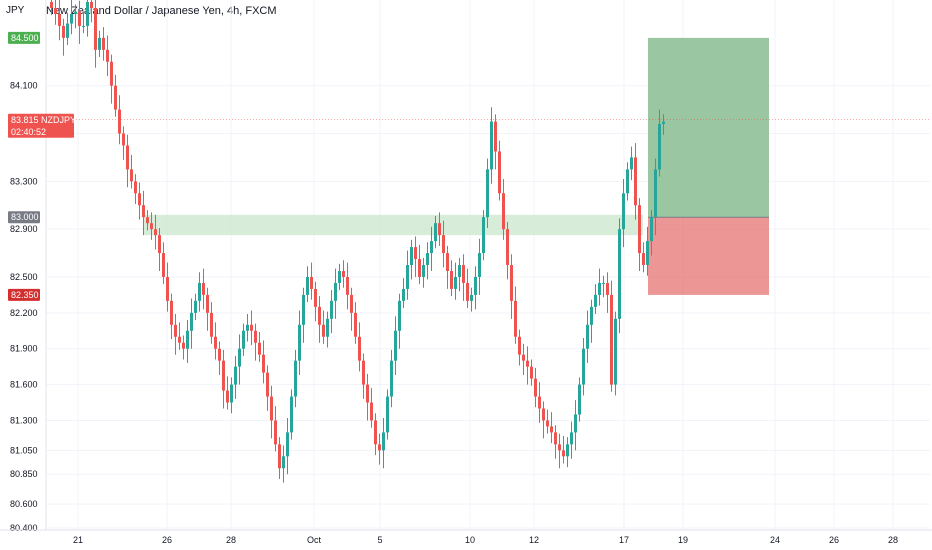 This screenshot has width=932, height=550. Describe the element at coordinates (24, 181) in the screenshot. I see `y-tick-label: 83.300` at that location.